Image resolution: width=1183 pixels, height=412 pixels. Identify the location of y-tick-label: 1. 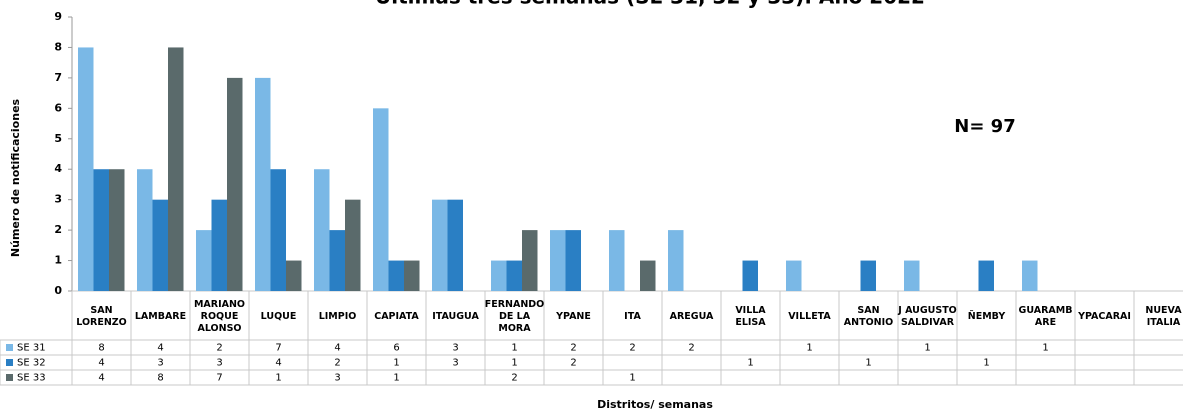
(58, 260).